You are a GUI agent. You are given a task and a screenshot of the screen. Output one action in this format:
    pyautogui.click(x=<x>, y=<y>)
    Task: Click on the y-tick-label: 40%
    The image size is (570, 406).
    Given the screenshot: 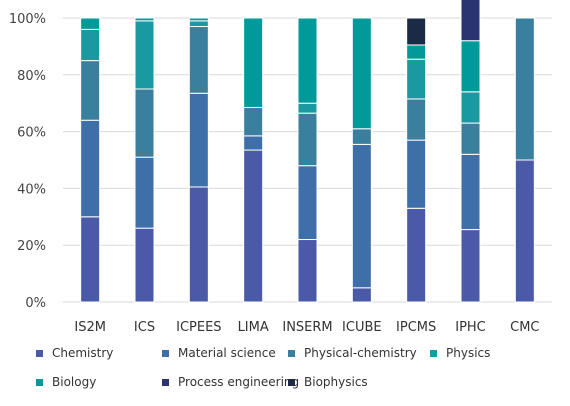 What is the action you would take?
    pyautogui.click(x=31, y=189)
    